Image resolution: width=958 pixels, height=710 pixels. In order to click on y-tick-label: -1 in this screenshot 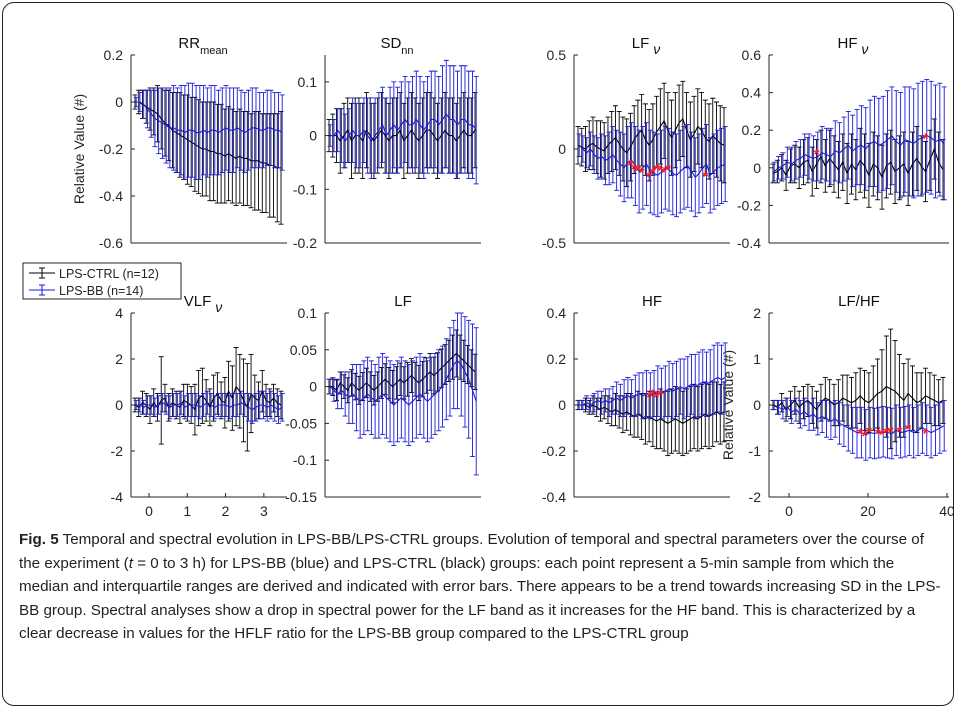, I will do `click(755, 451)`.